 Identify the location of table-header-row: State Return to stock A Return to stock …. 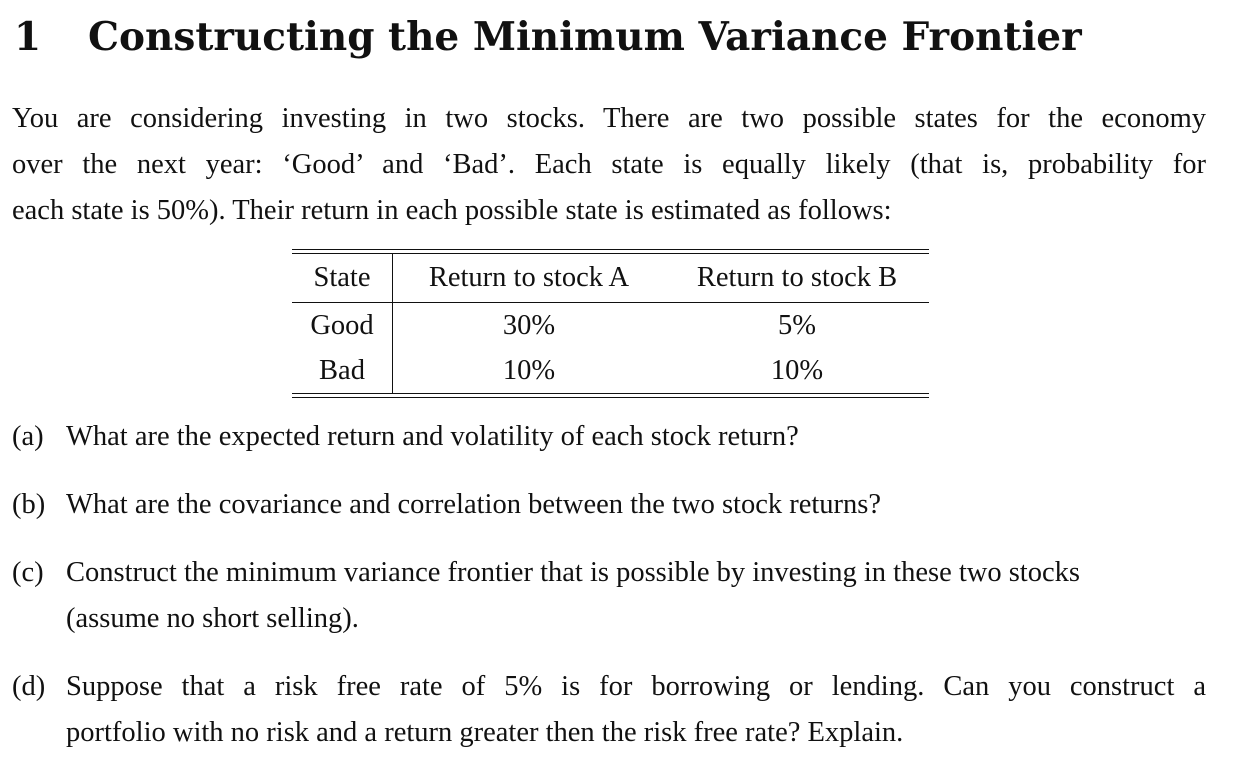
(610, 278).